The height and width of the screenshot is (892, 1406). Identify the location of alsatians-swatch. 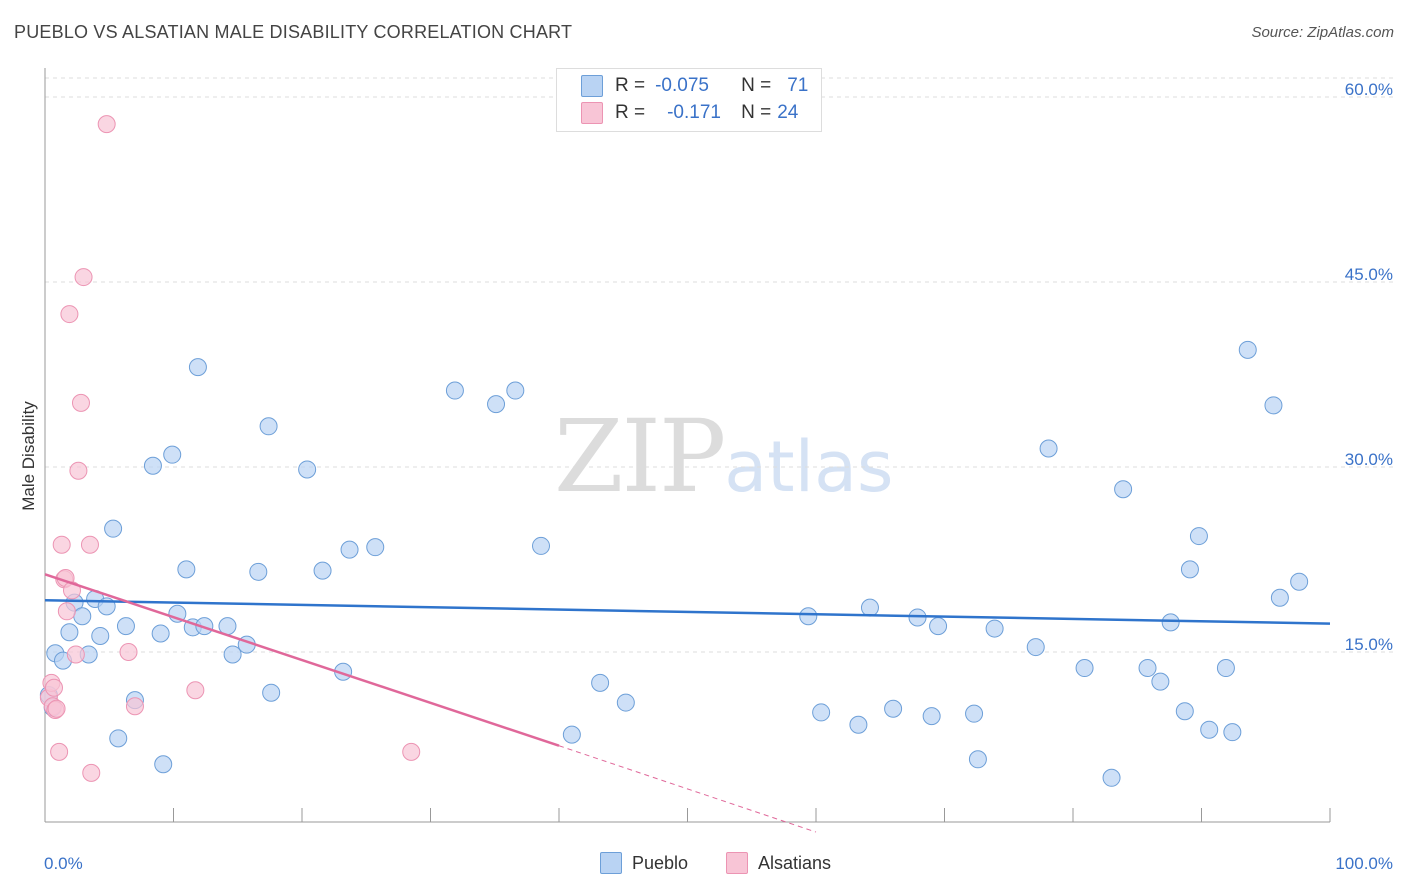
(592, 113).